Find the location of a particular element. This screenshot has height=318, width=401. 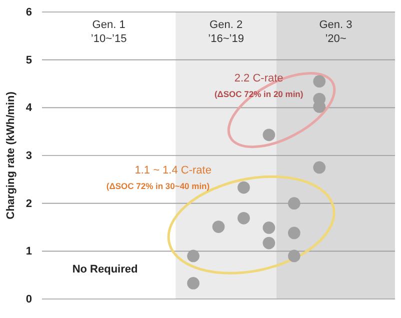

annotation: No Required is located at coordinates (105, 270).